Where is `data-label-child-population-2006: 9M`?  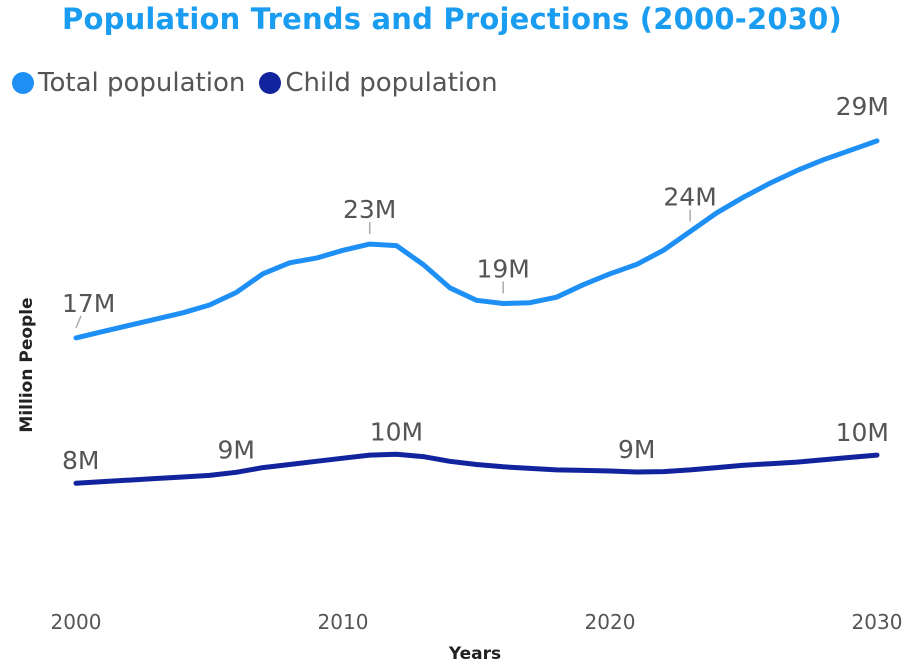
data-label-child-population-2006: 9M is located at coordinates (235, 449).